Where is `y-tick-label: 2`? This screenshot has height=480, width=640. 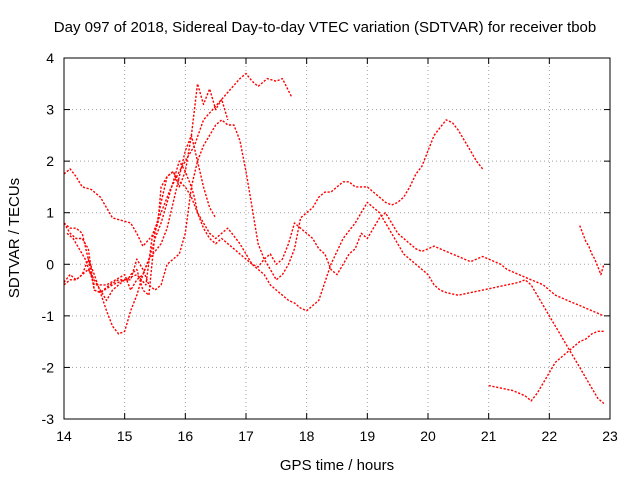
y-tick-label: 2 is located at coordinates (50, 161).